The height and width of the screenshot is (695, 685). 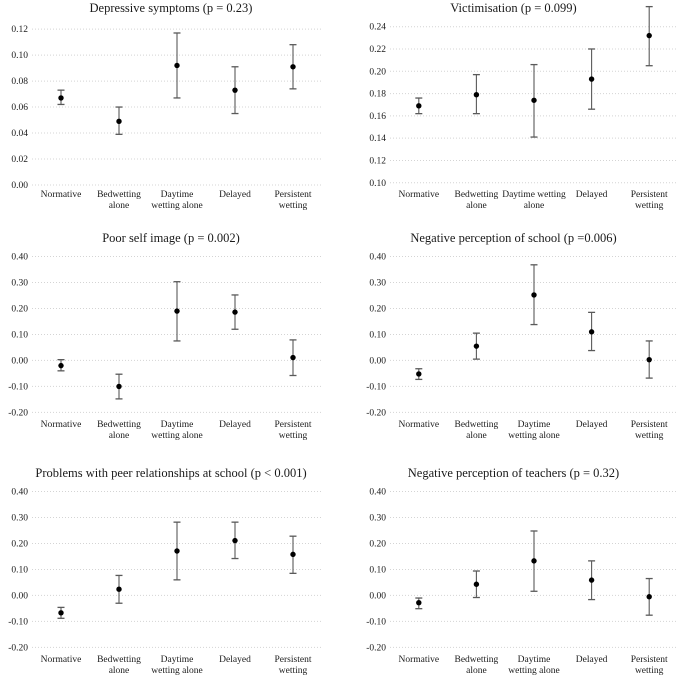 I want to click on y-tick-label: 0.16, so click(x=377, y=117).